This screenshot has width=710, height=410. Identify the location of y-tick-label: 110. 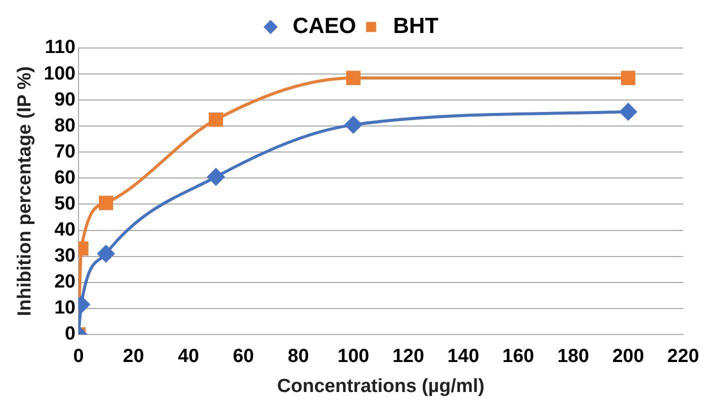
(60, 47).